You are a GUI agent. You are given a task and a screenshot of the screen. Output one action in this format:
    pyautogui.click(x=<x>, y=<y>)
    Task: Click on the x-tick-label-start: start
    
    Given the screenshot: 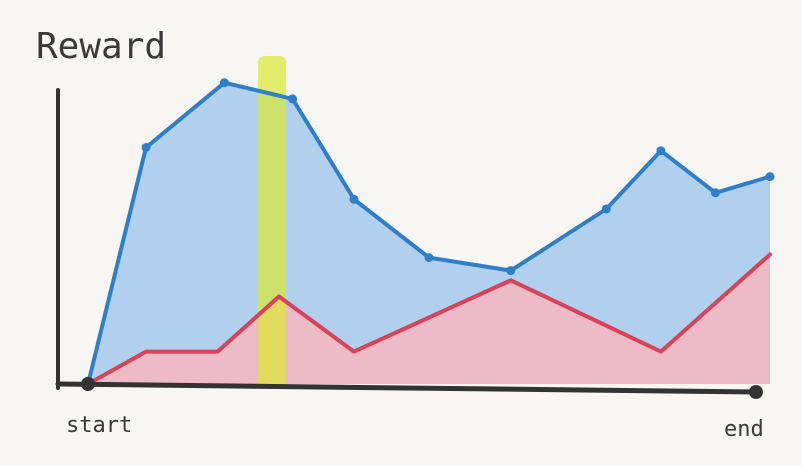 What is the action you would take?
    pyautogui.click(x=99, y=425)
    